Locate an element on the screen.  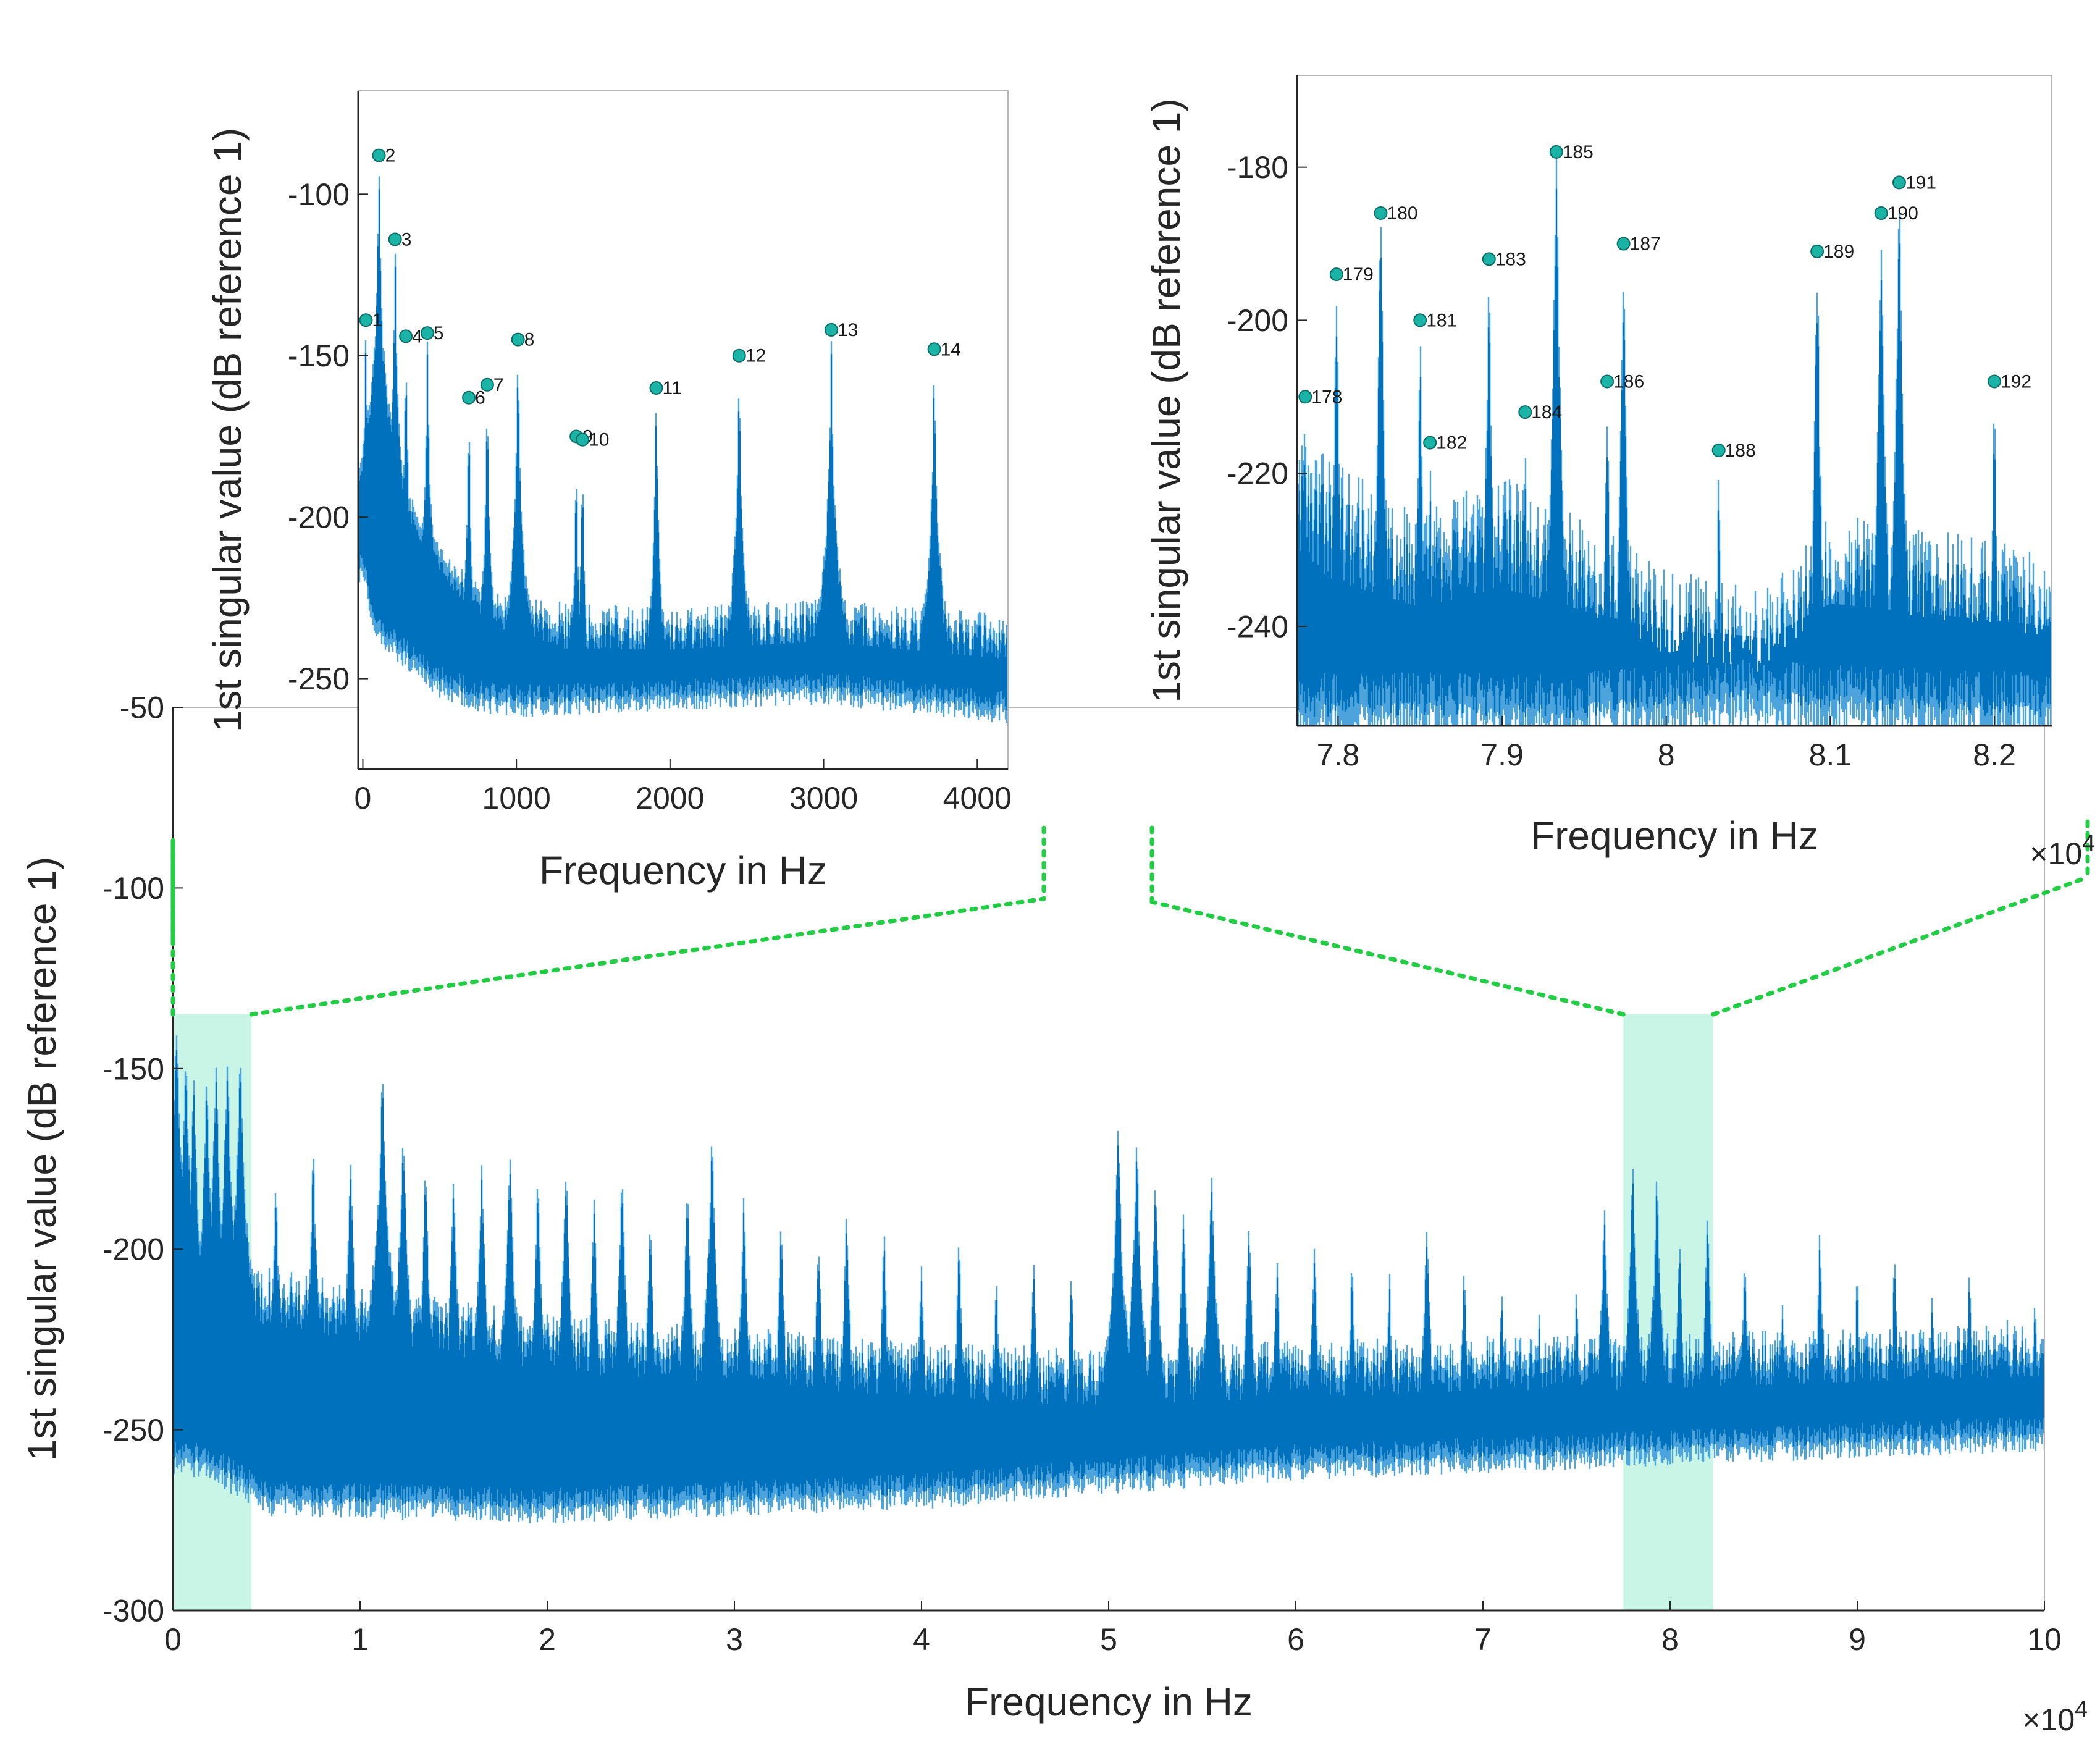
peak-label-182: 182 is located at coordinates (1452, 443).